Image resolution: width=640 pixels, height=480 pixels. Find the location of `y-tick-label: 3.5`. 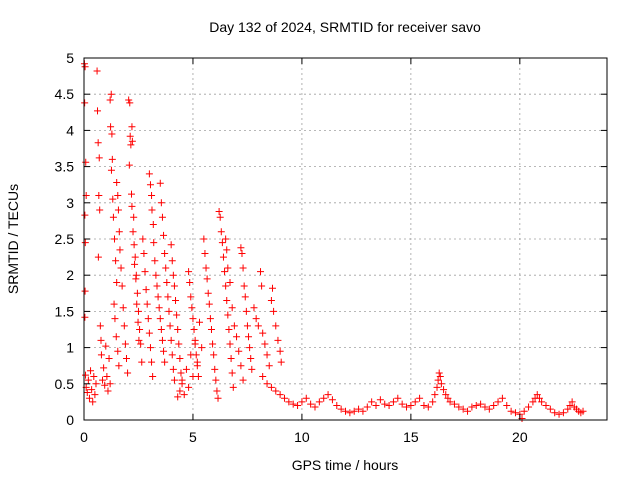

y-tick-label: 3.5 is located at coordinates (65, 167).